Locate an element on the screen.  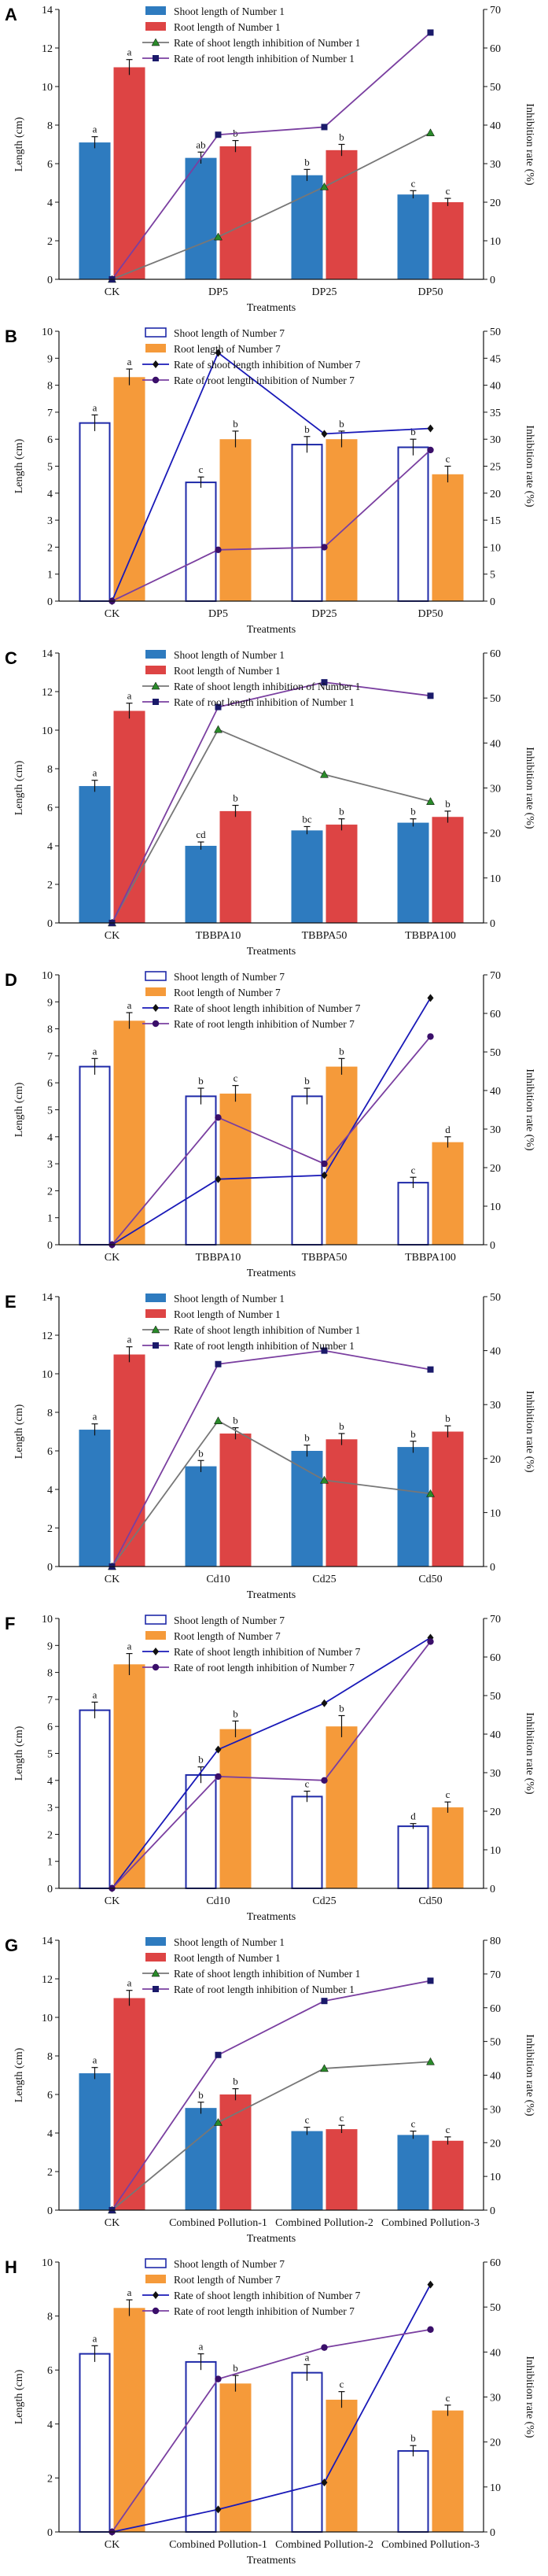
x-tick-label: DP50 is located at coordinates (431, 292).